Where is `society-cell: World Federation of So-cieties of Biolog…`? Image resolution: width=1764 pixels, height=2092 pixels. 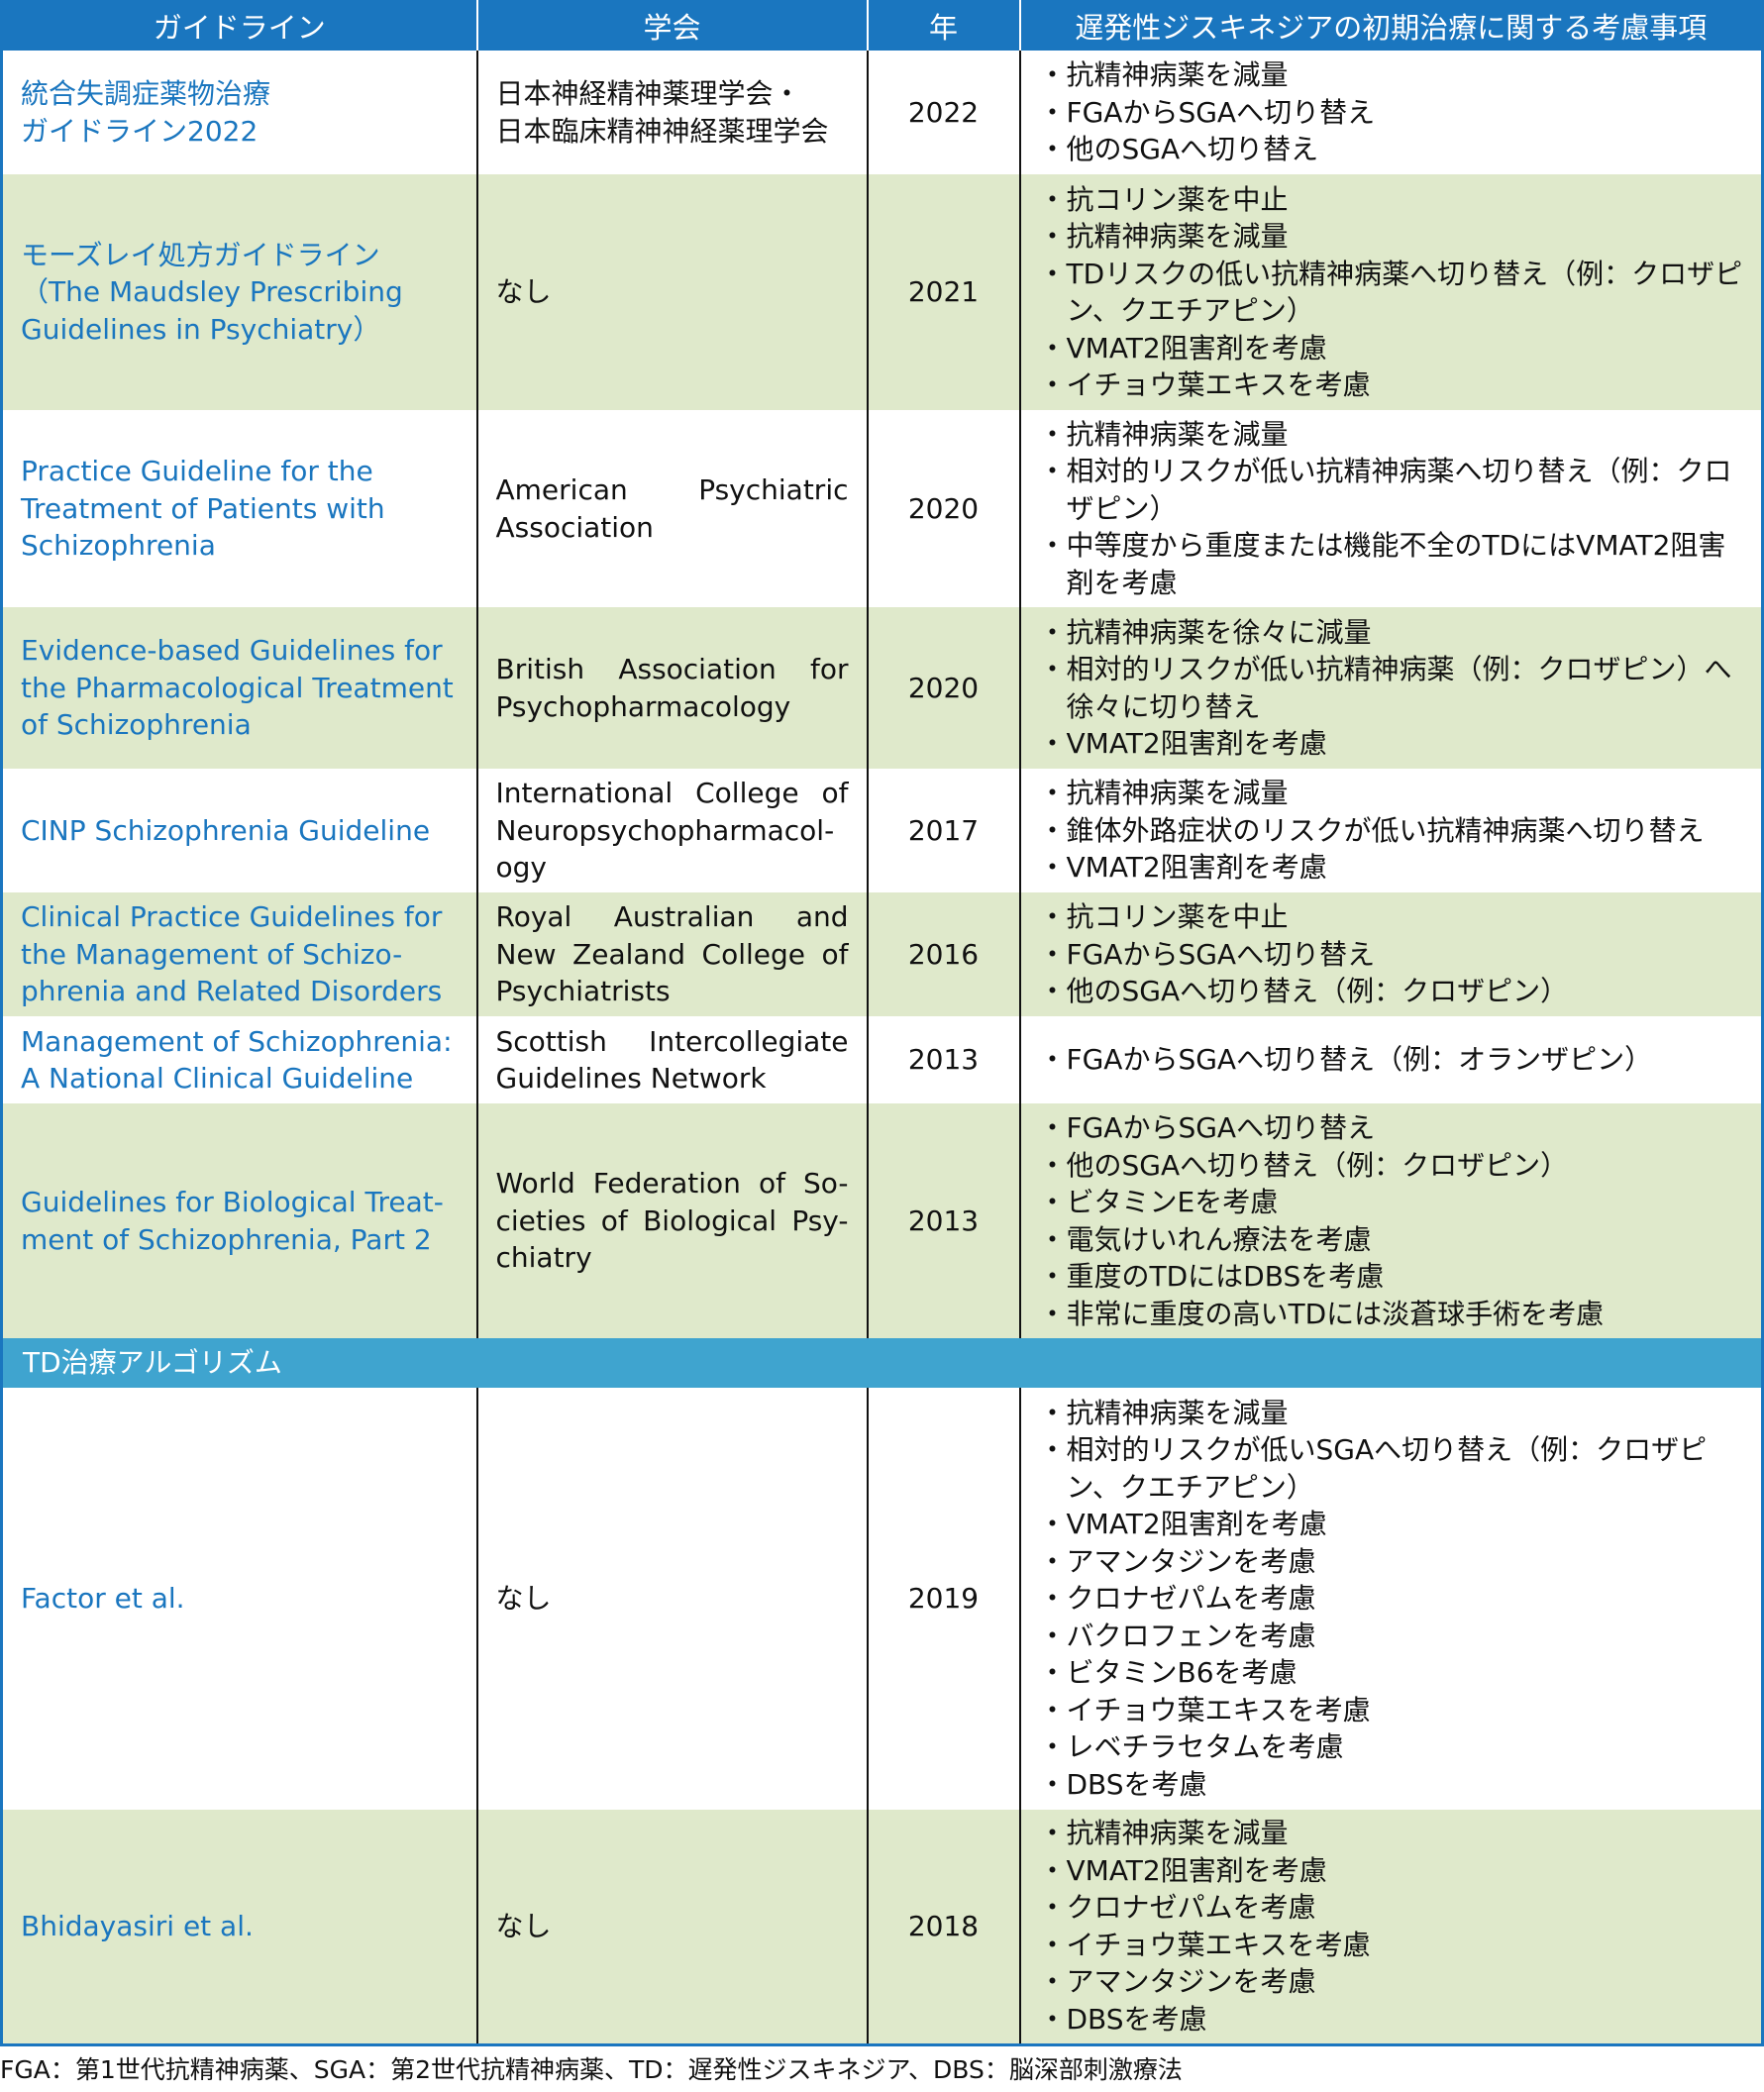 society-cell: World Federation of So-cieties of Biolog… is located at coordinates (671, 1220).